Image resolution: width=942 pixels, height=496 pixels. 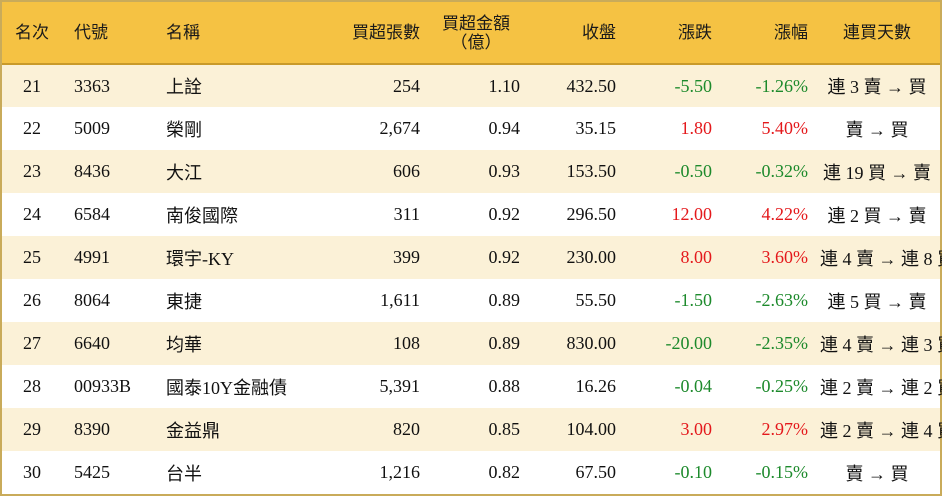 I want to click on cell-code: 5009, so click(x=92, y=128).